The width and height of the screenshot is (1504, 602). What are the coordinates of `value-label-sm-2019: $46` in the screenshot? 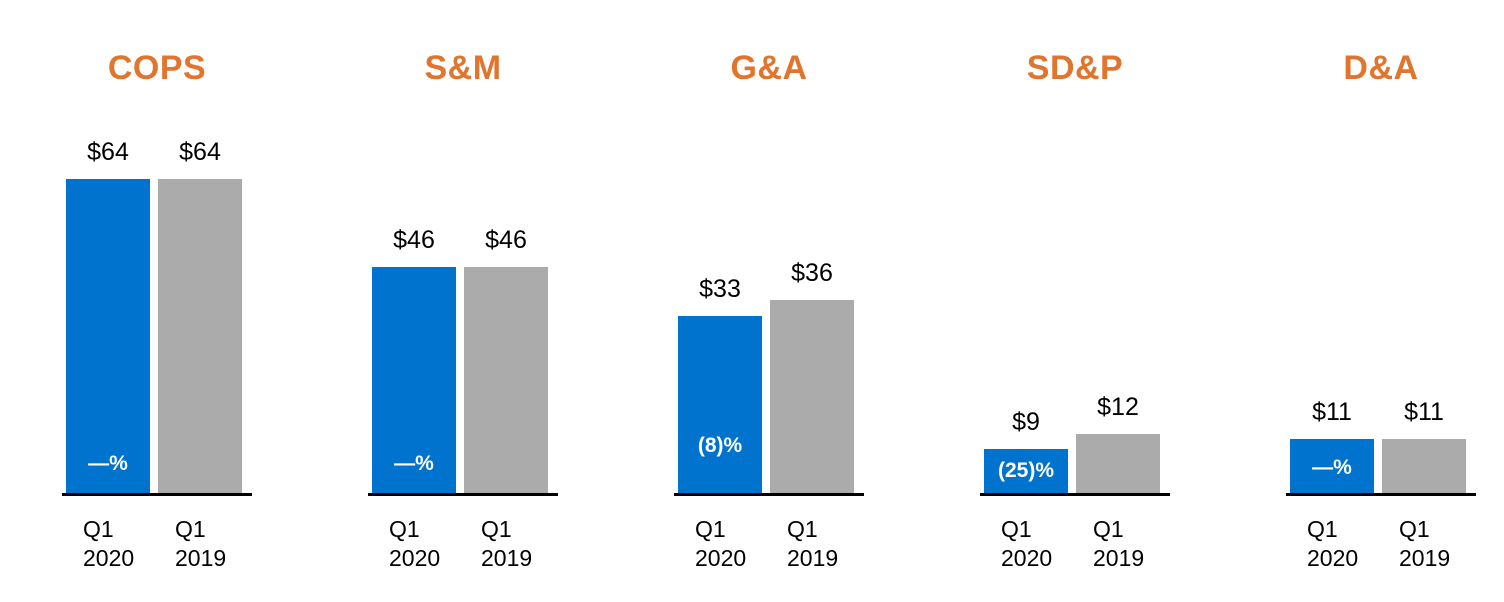 It's located at (506, 240).